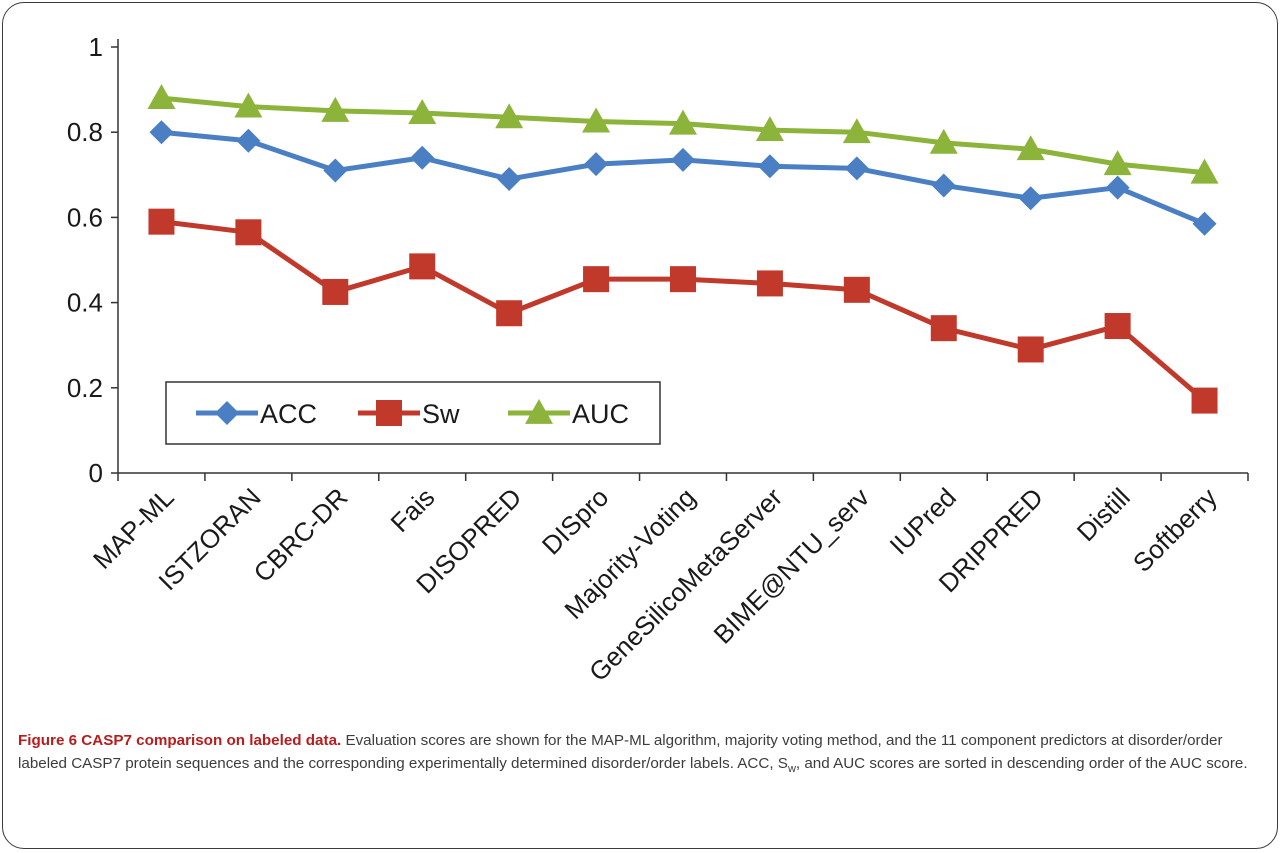 The image size is (1282, 853). Describe the element at coordinates (923, 521) in the screenshot. I see `x-tick-label: IUPred` at that location.